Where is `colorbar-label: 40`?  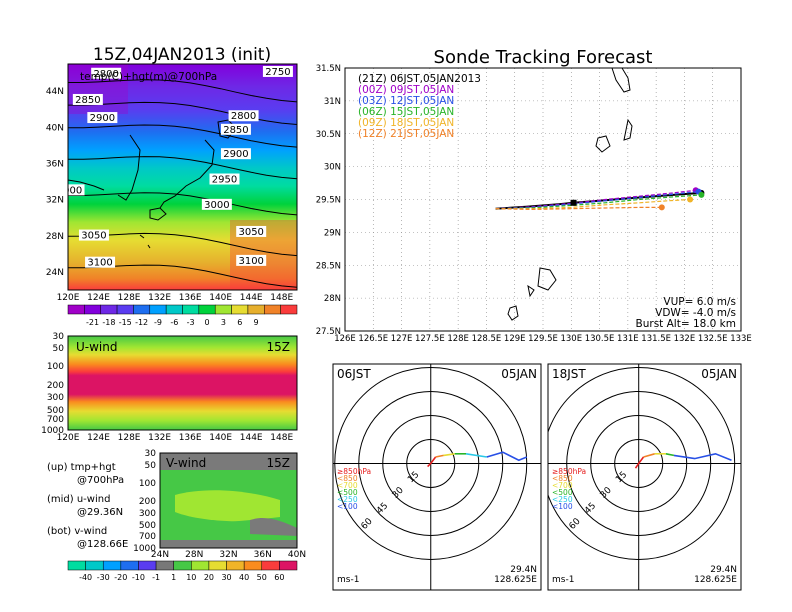 colorbar-label: 40 is located at coordinates (244, 577).